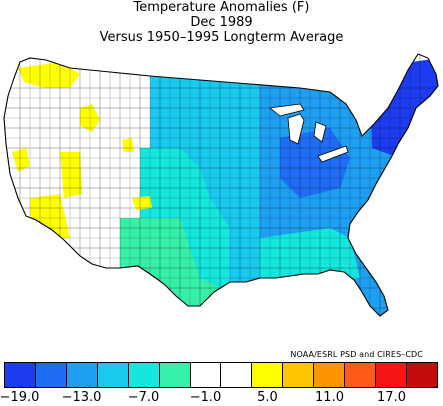  I want to click on region-washington-yellow, so click(49, 75).